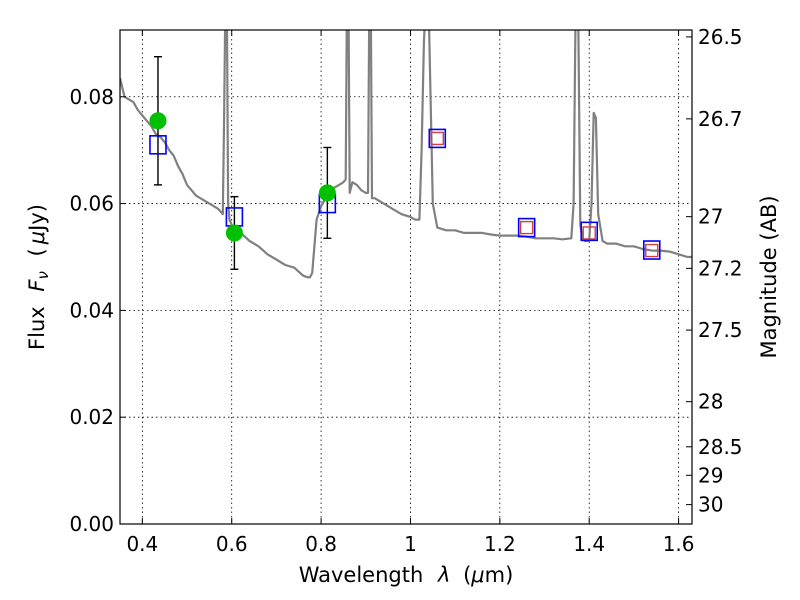 This screenshot has height=600, width=800. Describe the element at coordinates (406, 575) in the screenshot. I see `x-axis-label: Wavelength λ (μm)` at that location.